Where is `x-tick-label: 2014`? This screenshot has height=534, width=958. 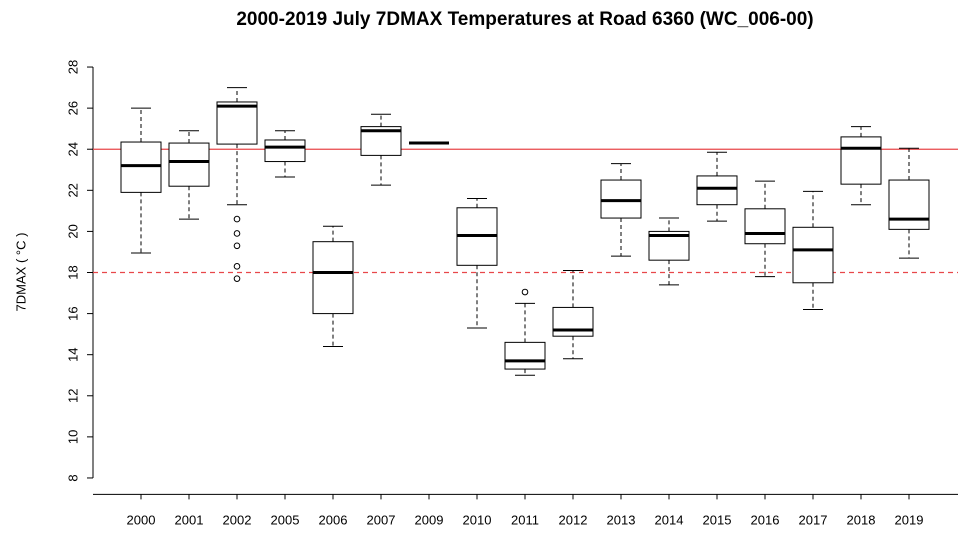 x-tick-label: 2014 is located at coordinates (669, 519).